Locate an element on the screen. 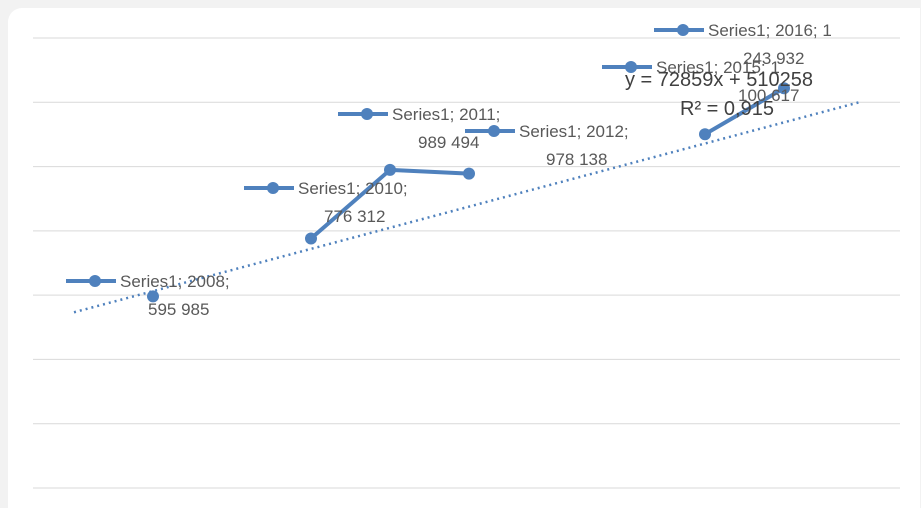 This screenshot has width=921, height=508. data-point-2011 is located at coordinates (390, 169).